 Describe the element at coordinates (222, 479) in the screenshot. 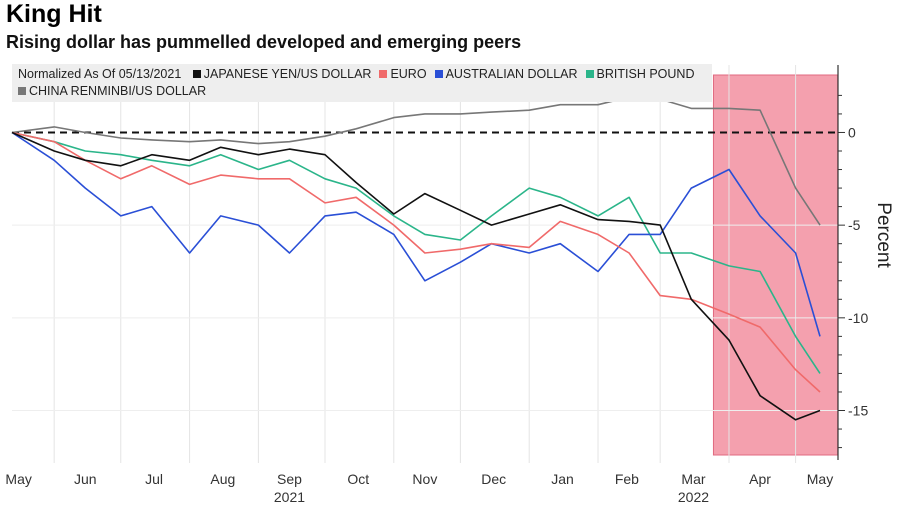

I see `x-tick-label: Aug` at that location.